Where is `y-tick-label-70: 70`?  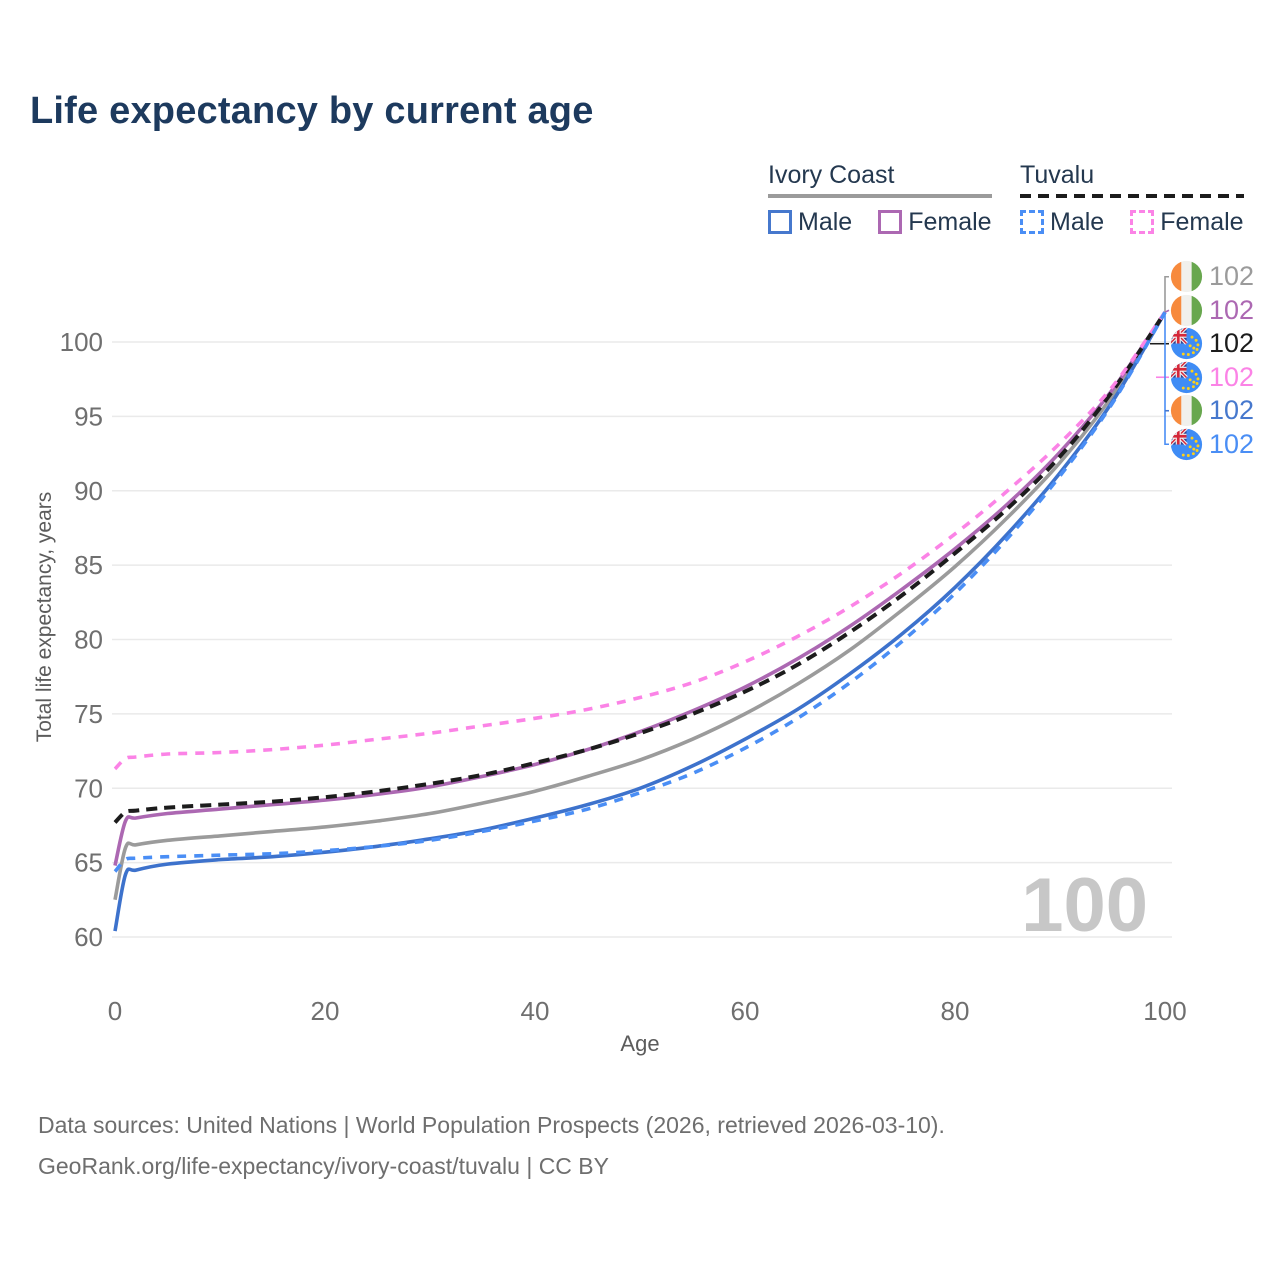
y-tick-label-70: 70 is located at coordinates (88, 788).